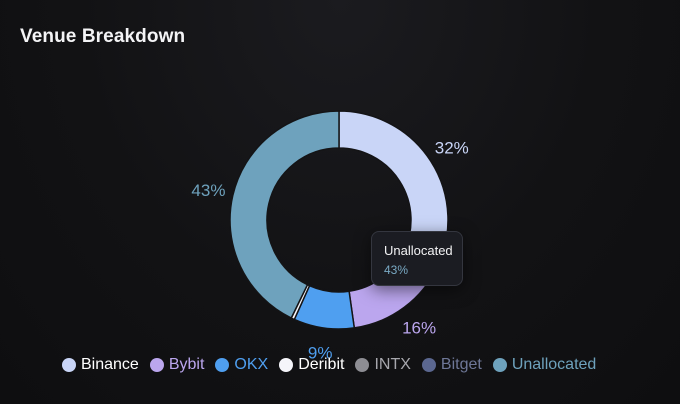  What do you see at coordinates (208, 190) in the screenshot?
I see `data-label-unallocated: 43%` at bounding box center [208, 190].